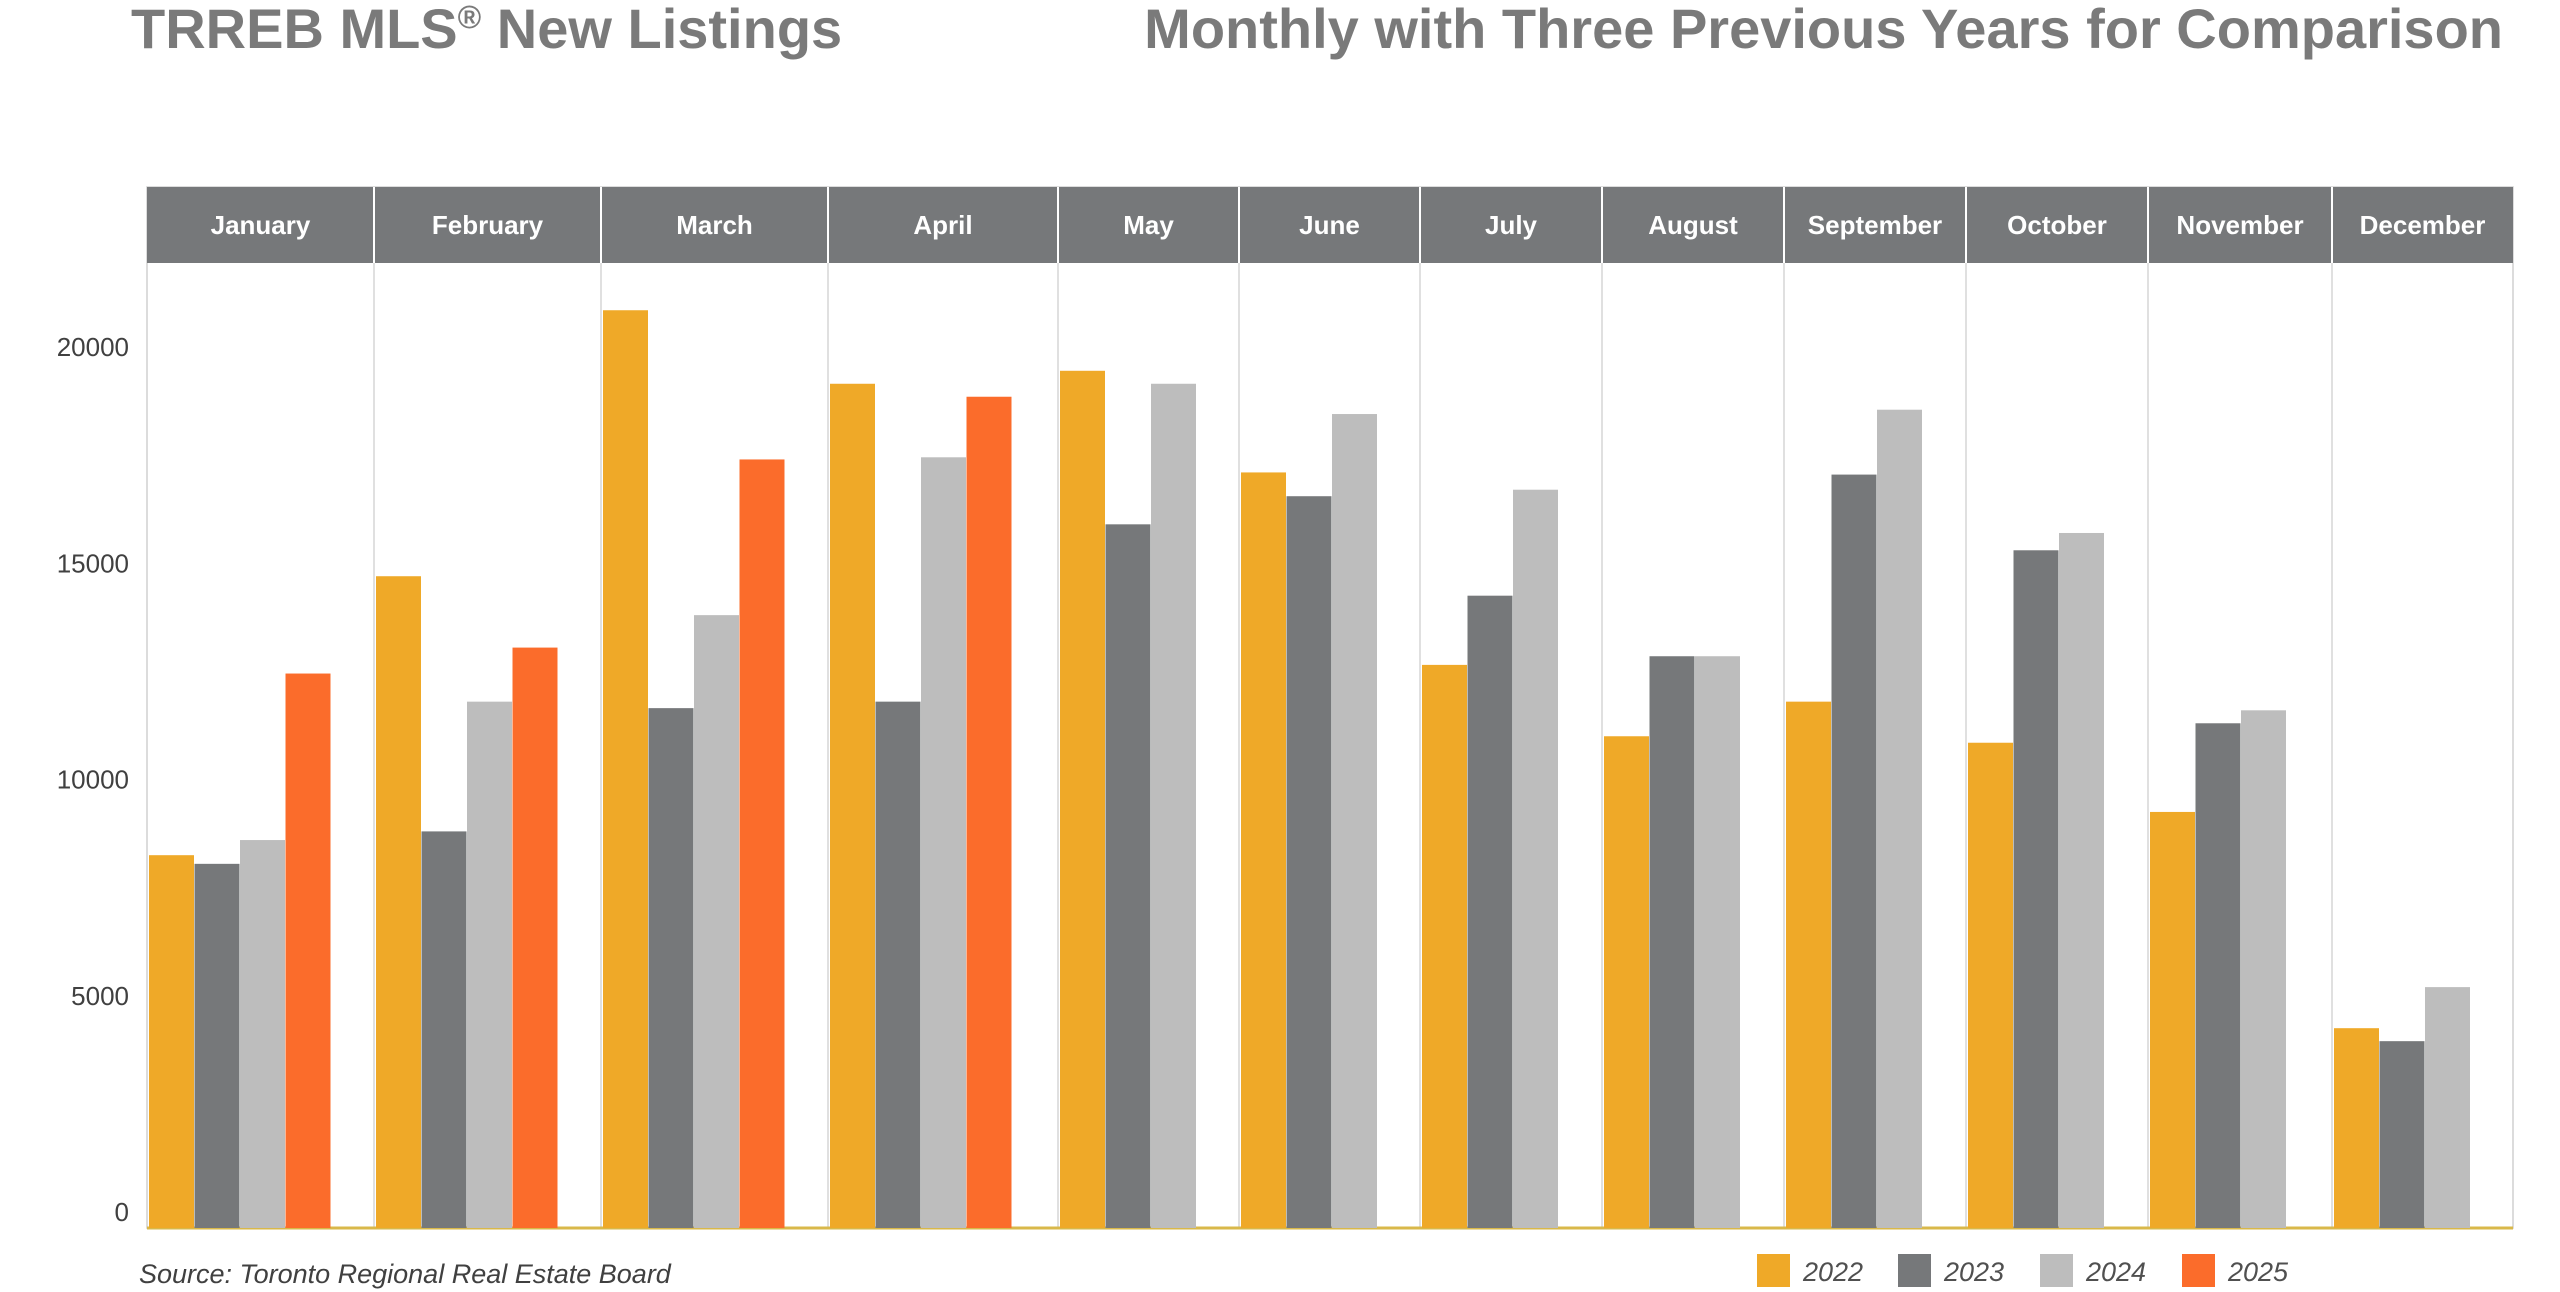 Image resolution: width=2560 pixels, height=1292 pixels. What do you see at coordinates (2447, 1107) in the screenshot?
I see `bar-2024-december` at bounding box center [2447, 1107].